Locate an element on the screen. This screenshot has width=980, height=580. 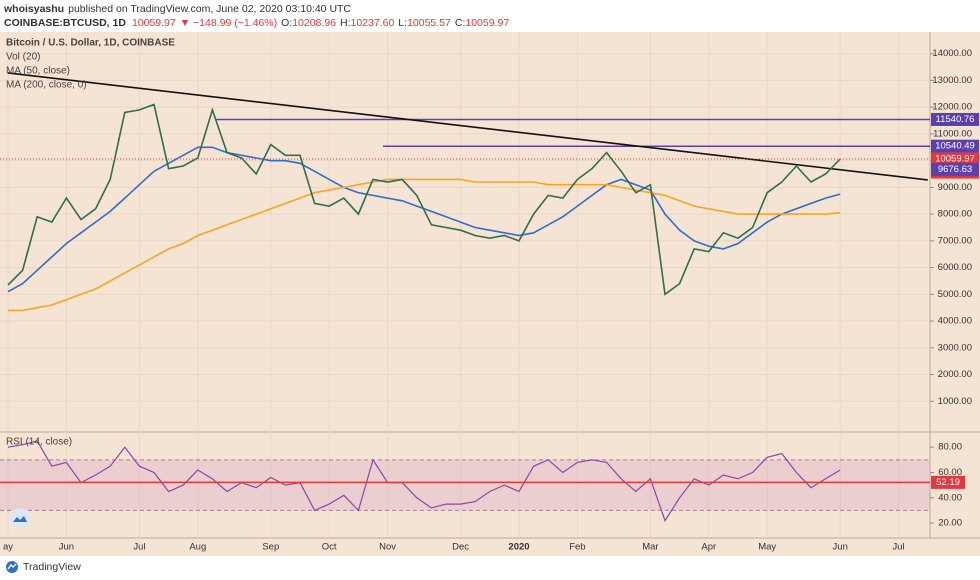
chart-title: Bitcoin / U.S. Dollar, 1D, COINBASE is located at coordinates (90, 43).